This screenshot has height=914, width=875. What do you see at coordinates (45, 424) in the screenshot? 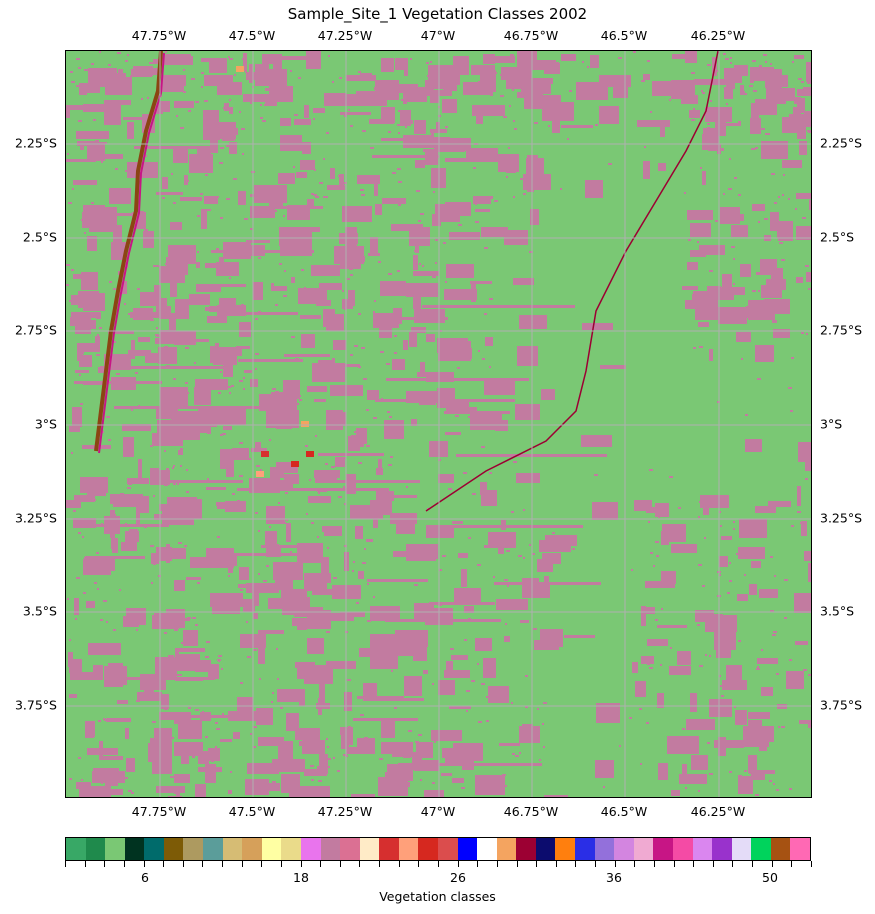
I see `latitude-label: 3°S` at bounding box center [45, 424].